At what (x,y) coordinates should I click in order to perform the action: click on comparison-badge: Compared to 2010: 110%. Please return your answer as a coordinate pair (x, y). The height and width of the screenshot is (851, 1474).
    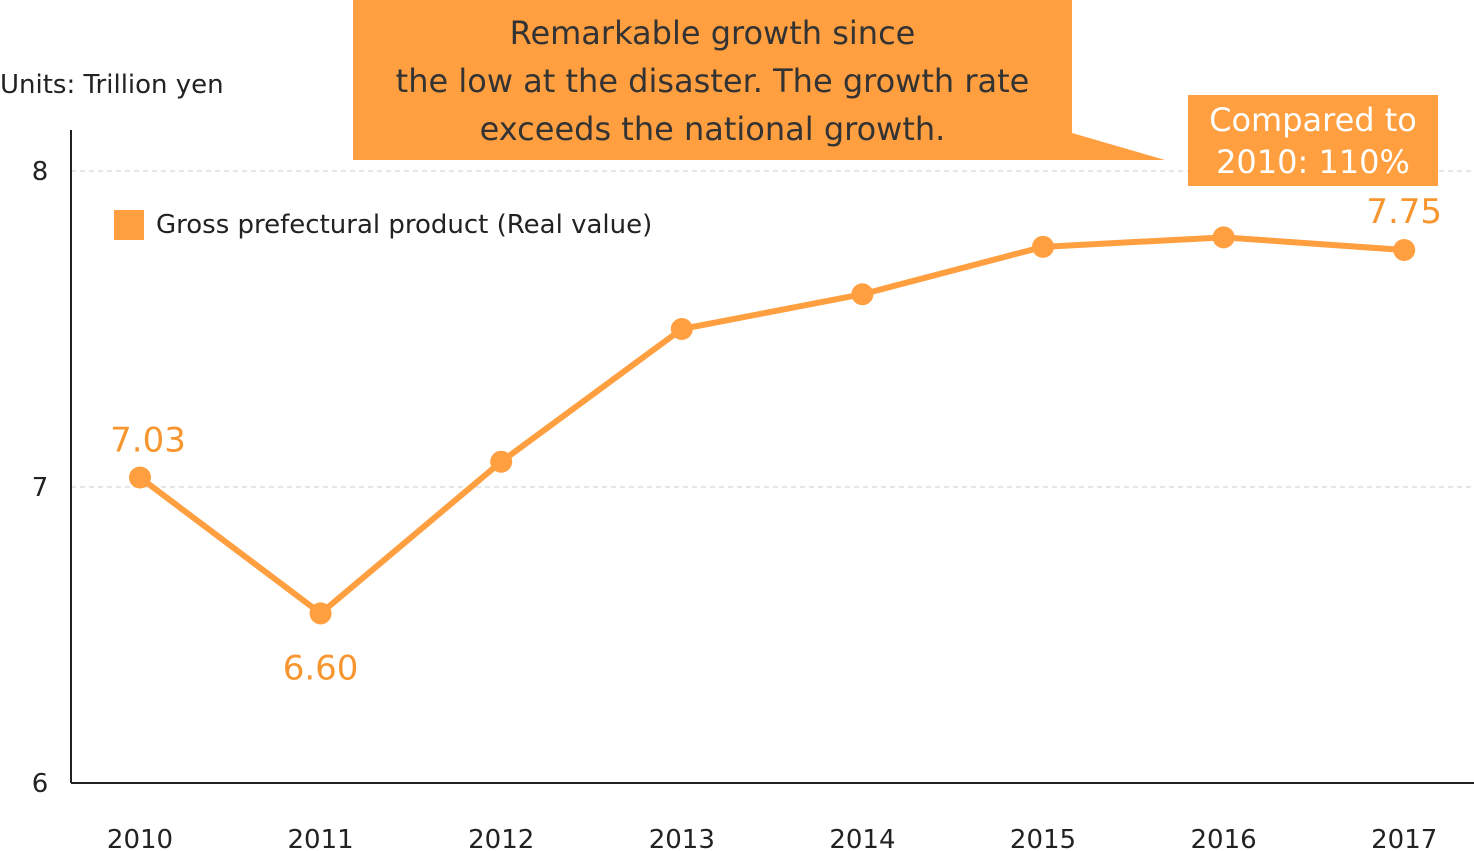
    Looking at the image, I should click on (1313, 140).